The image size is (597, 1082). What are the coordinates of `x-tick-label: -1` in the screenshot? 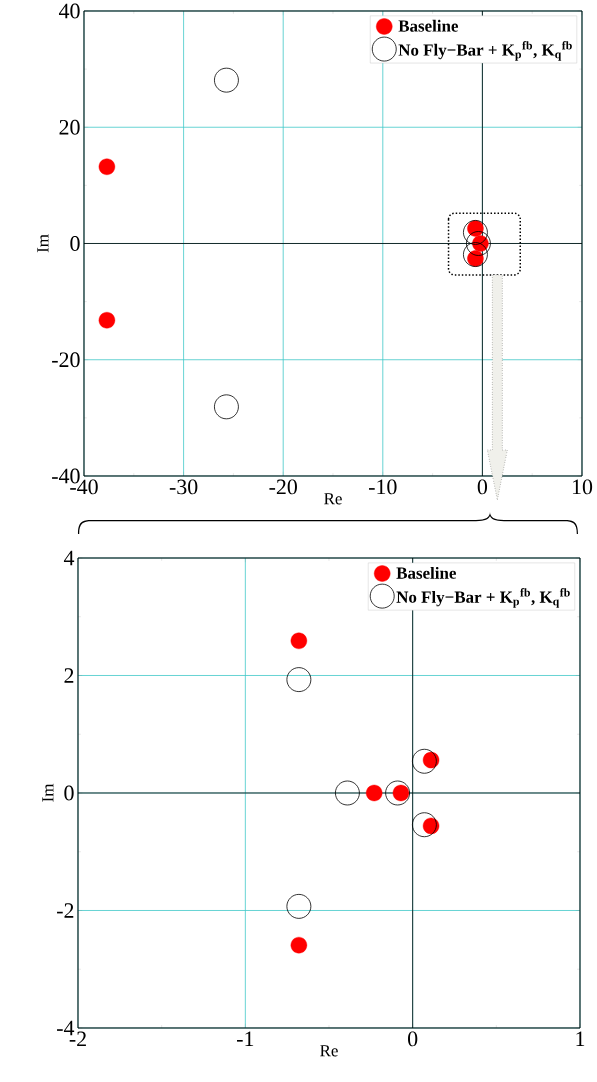 It's located at (245, 1038).